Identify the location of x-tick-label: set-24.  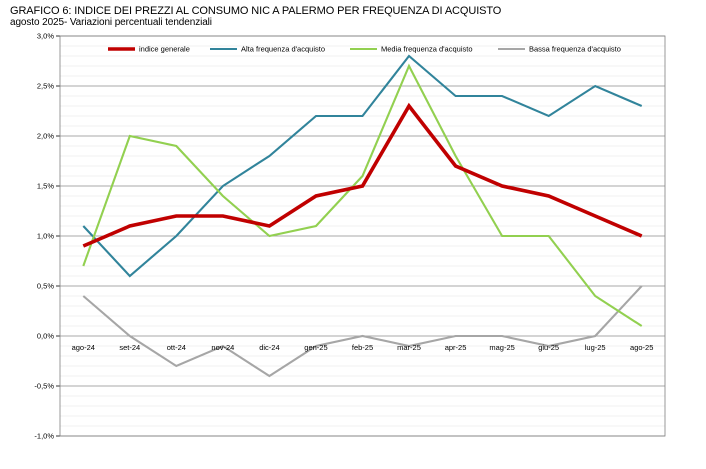
(129, 347).